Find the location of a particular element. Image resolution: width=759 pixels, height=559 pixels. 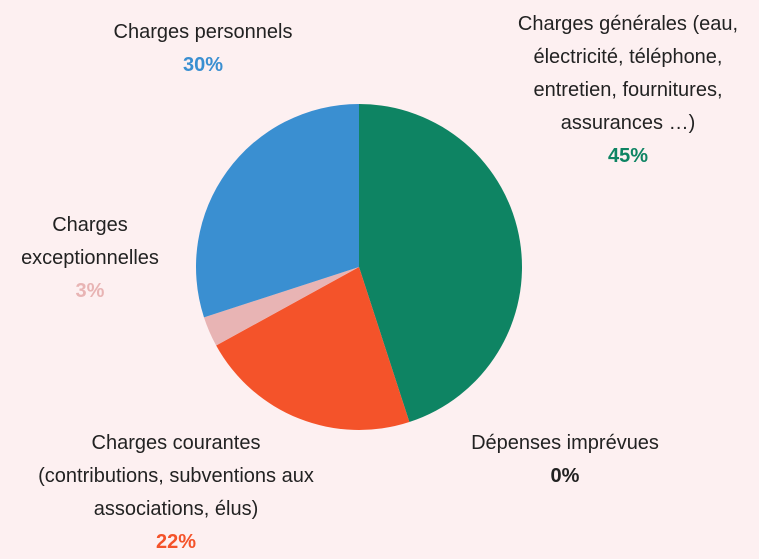

value-label: 0% is located at coordinates (565, 476).